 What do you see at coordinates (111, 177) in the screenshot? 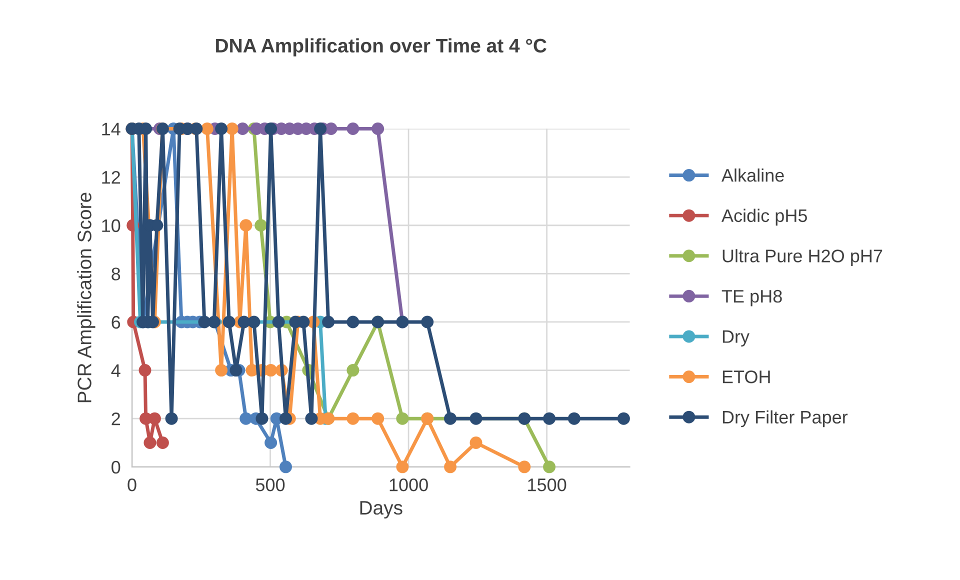
I see `y-tick-label: 12` at bounding box center [111, 177].